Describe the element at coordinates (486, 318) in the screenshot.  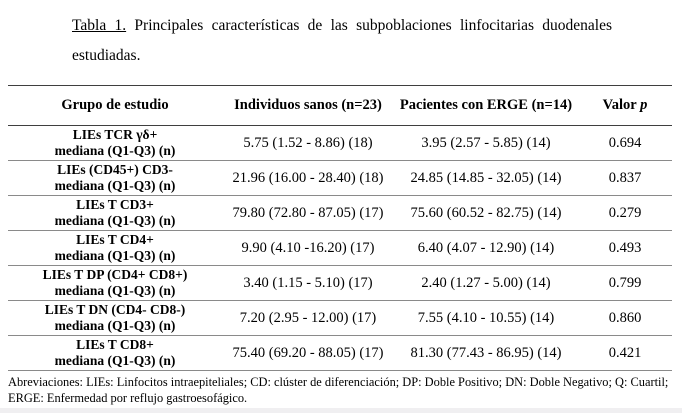
I see `erge-cell: 7.55 (4.10 - 10.55) (14)` at that location.